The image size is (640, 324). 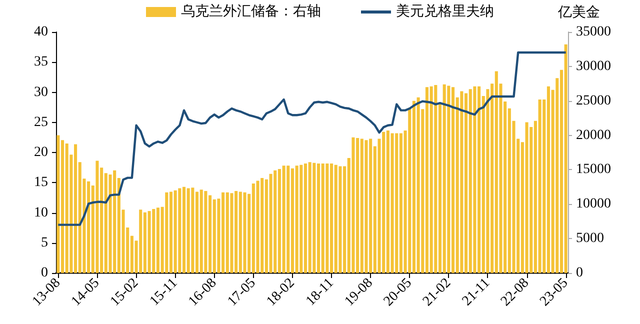 What do you see at coordinates (593, 204) in the screenshot?
I see `y2-tick-label: 10000` at bounding box center [593, 204].